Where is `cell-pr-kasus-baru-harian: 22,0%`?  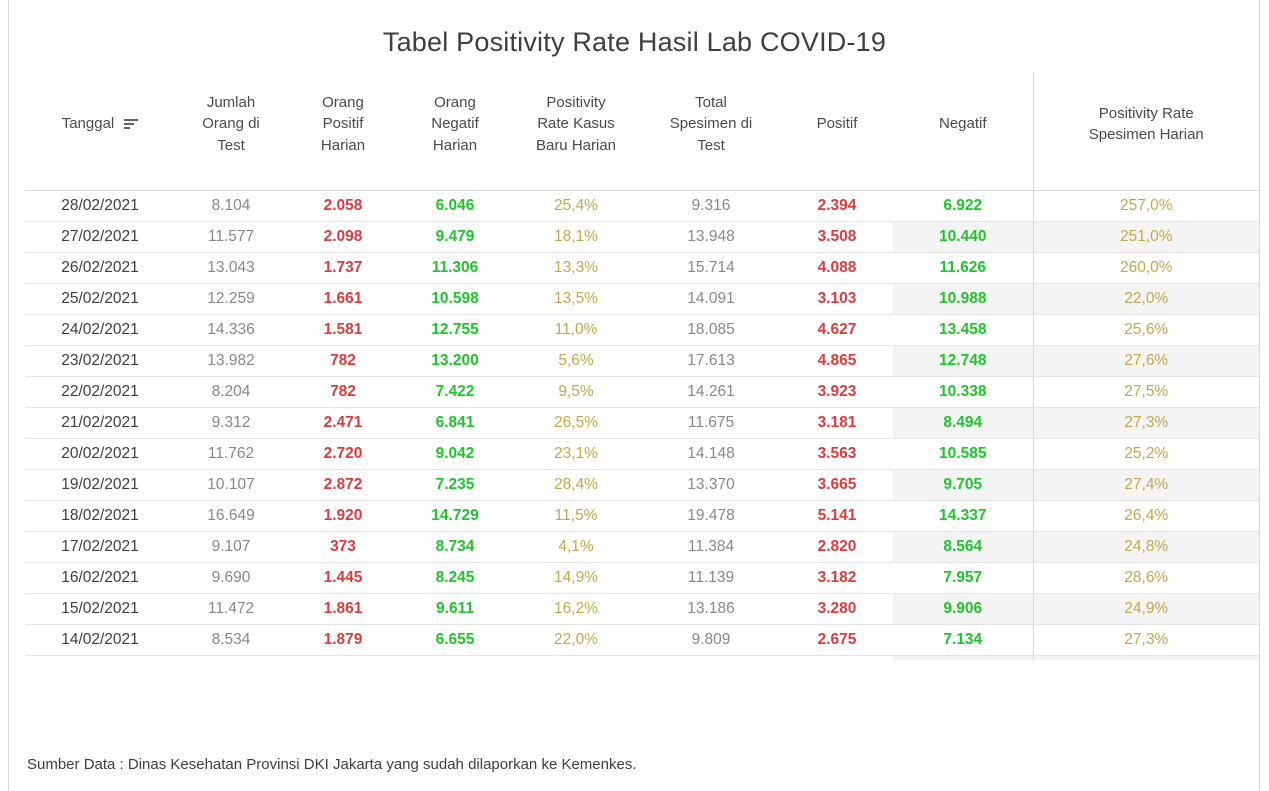
cell-pr-kasus-baru-harian: 22,0% is located at coordinates (576, 640).